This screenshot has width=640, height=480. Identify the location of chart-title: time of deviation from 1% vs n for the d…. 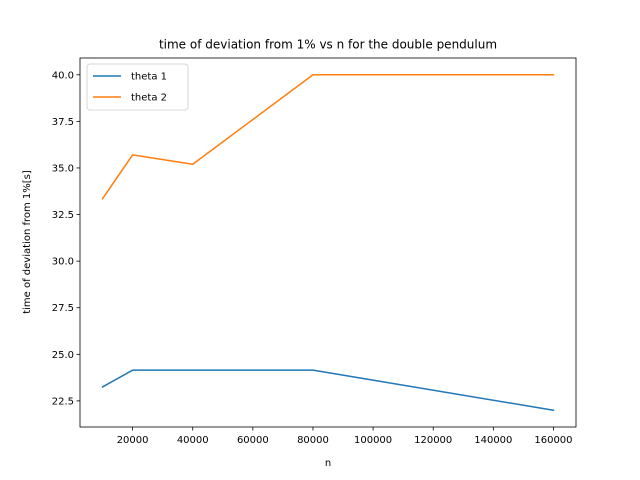
(328, 45).